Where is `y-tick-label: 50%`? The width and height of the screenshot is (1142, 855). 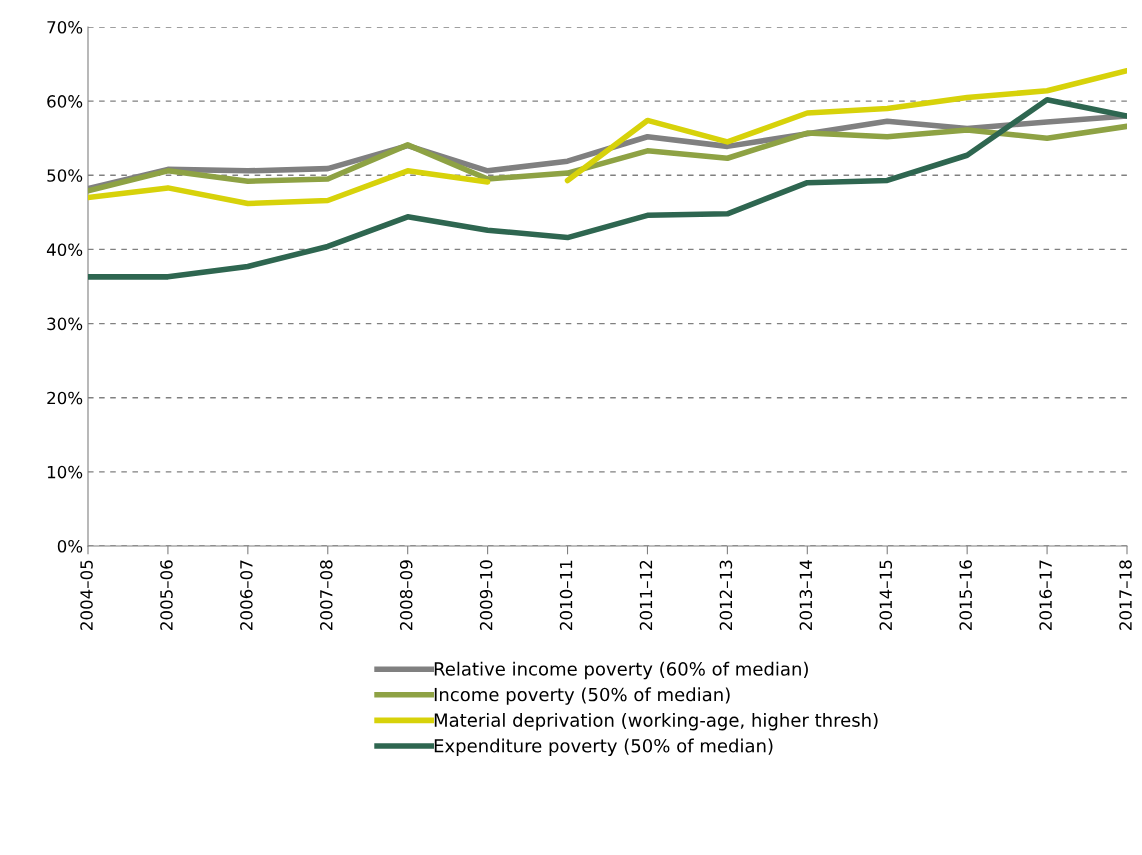
y-tick-label: 50% is located at coordinates (65, 175).